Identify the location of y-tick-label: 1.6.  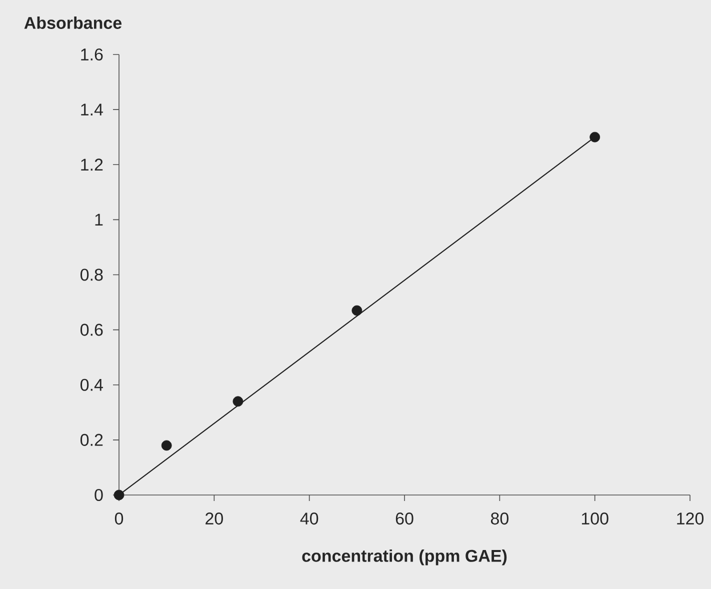
(92, 54).